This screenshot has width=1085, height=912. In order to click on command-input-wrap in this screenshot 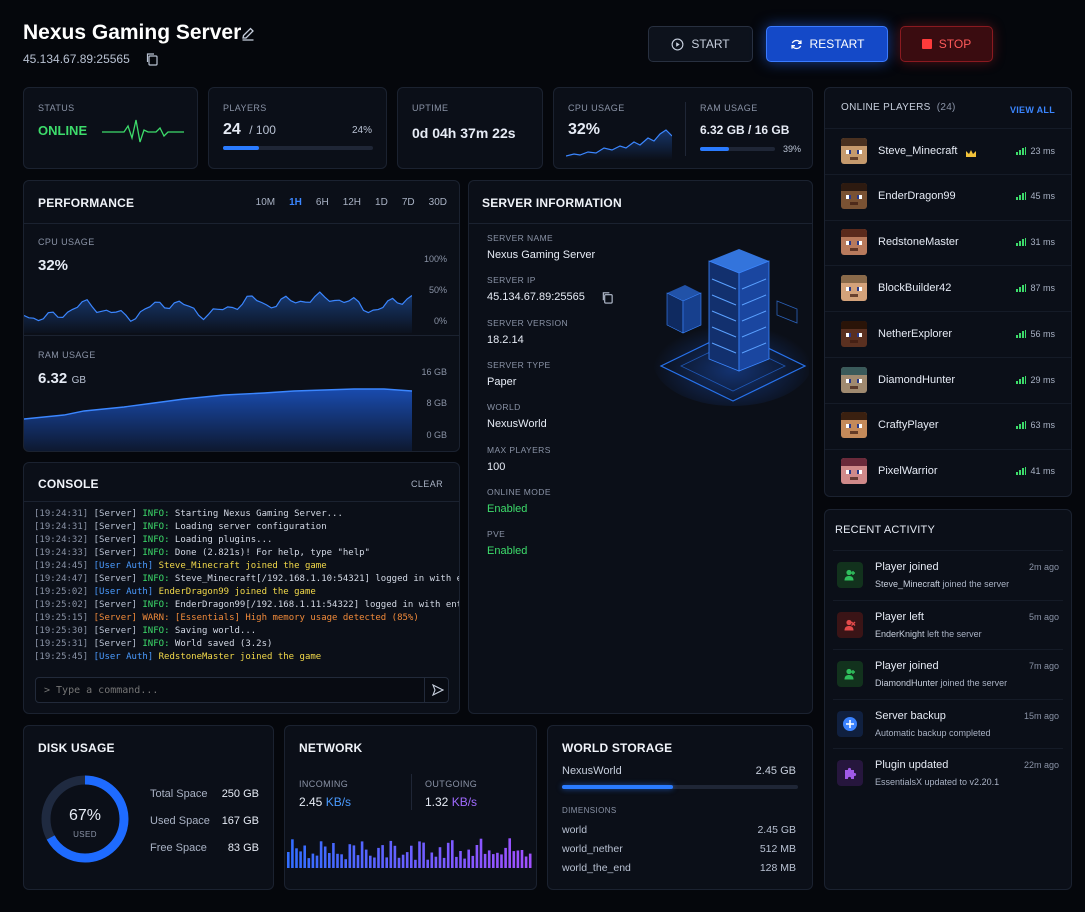, I will do `click(242, 690)`.